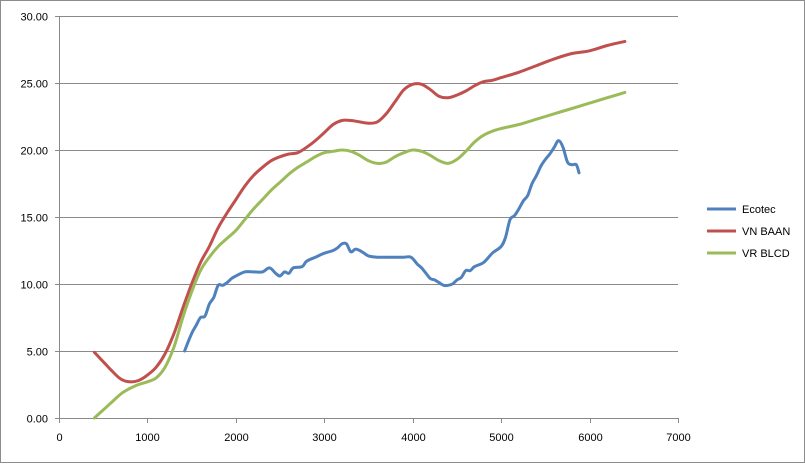  What do you see at coordinates (759, 210) in the screenshot?
I see `legend-label-ecotec: Ecotec` at bounding box center [759, 210].